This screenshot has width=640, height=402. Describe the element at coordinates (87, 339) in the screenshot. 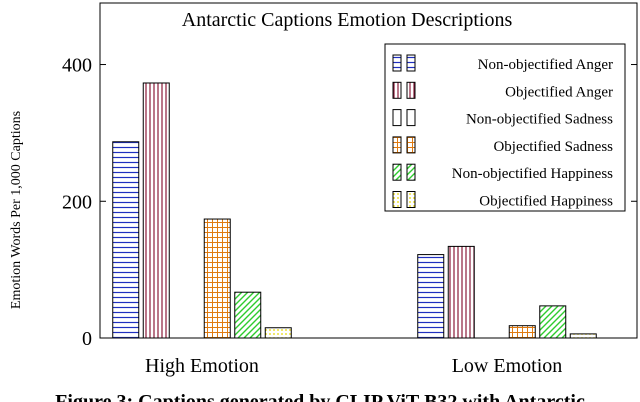

I see `y-tick-label: 0` at that location.